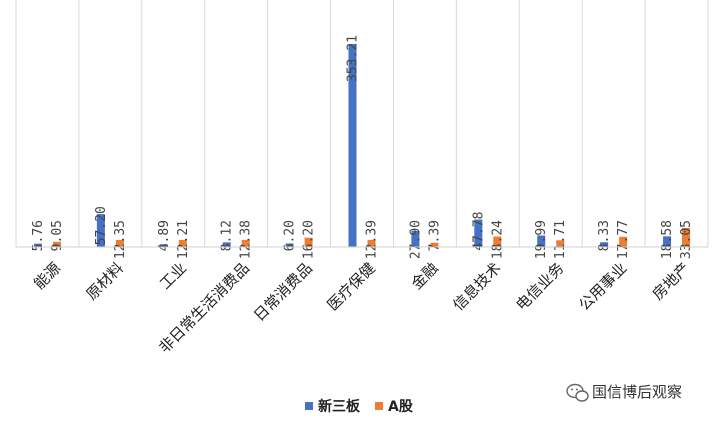 This screenshot has height=424, width=722. I want to click on value-label-series-1: 47.78, so click(478, 231).